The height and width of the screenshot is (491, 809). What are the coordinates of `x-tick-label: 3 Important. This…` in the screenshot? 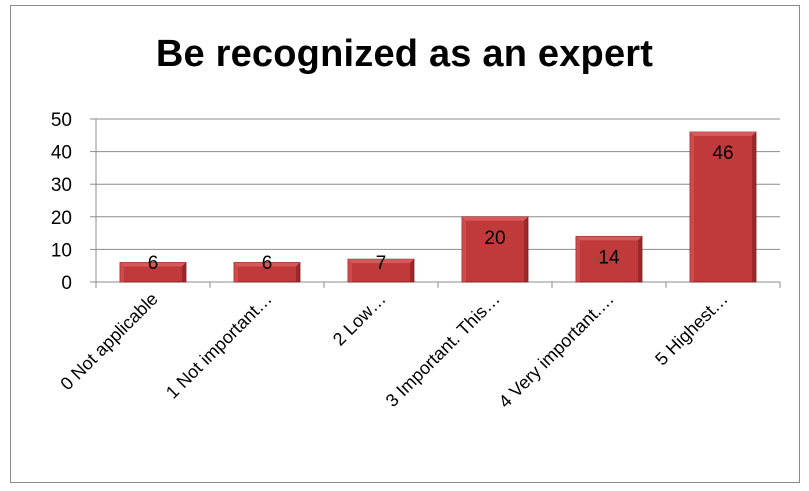 It's located at (443, 350).